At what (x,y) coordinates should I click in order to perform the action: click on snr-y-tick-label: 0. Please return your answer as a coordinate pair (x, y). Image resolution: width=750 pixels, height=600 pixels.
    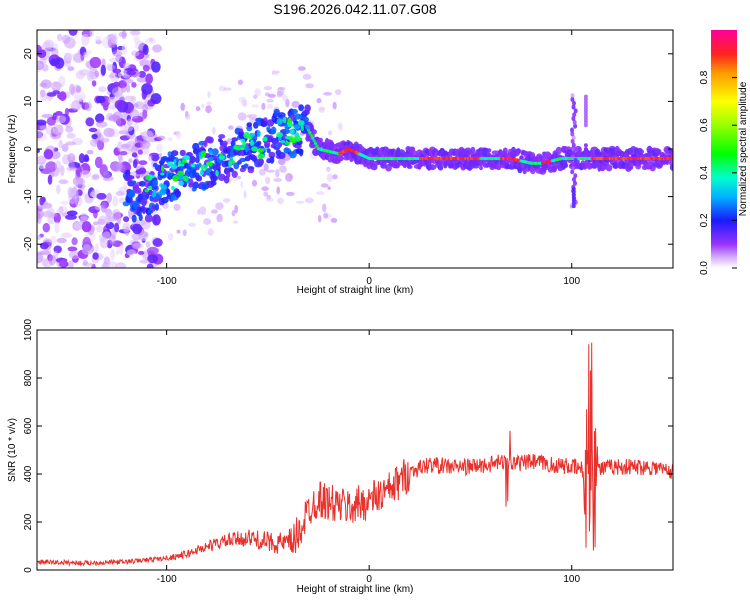
    Looking at the image, I should click on (28, 570).